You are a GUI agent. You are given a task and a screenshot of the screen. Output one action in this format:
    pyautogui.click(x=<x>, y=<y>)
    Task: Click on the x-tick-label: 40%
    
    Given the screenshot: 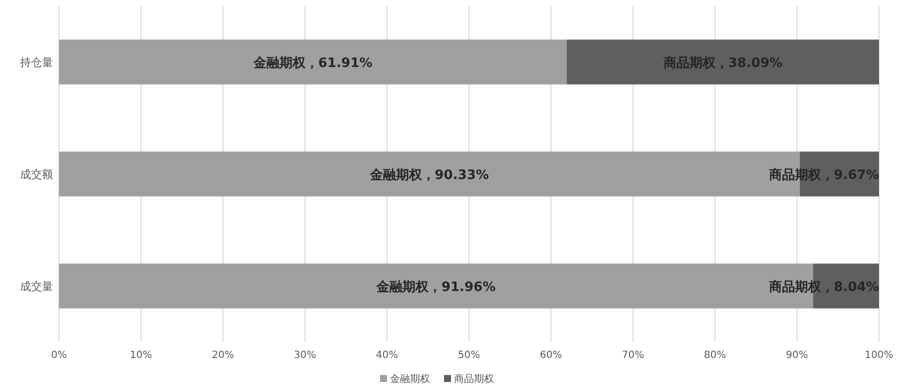 What is the action you would take?
    pyautogui.click(x=387, y=355)
    